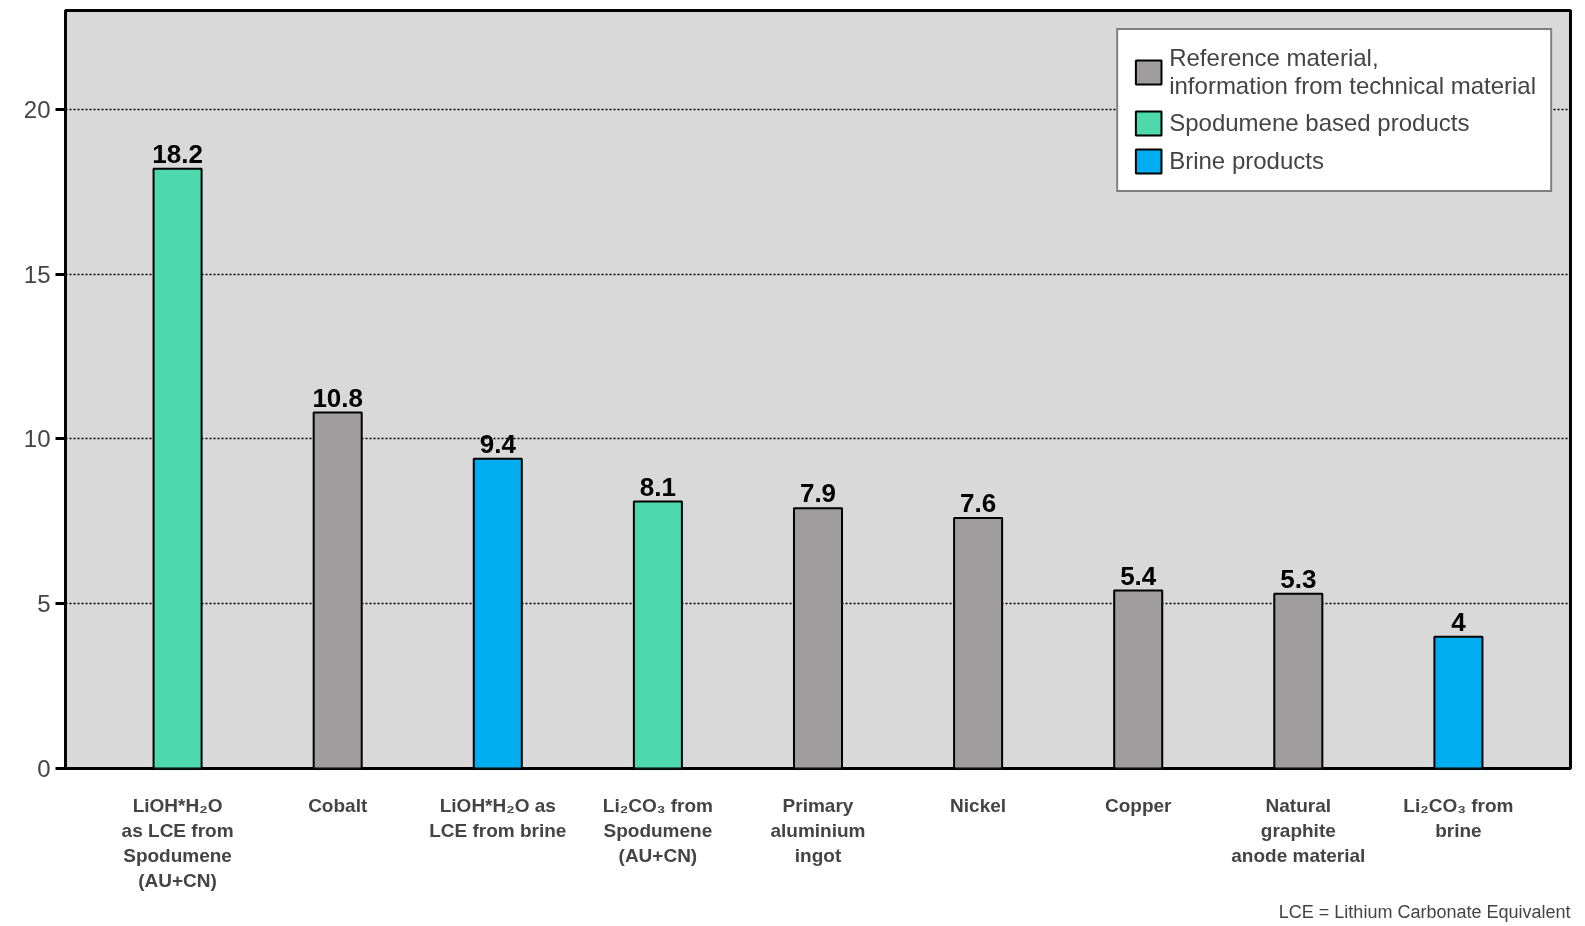  Describe the element at coordinates (37, 274) in the screenshot. I see `y-tick-label: 15` at that location.